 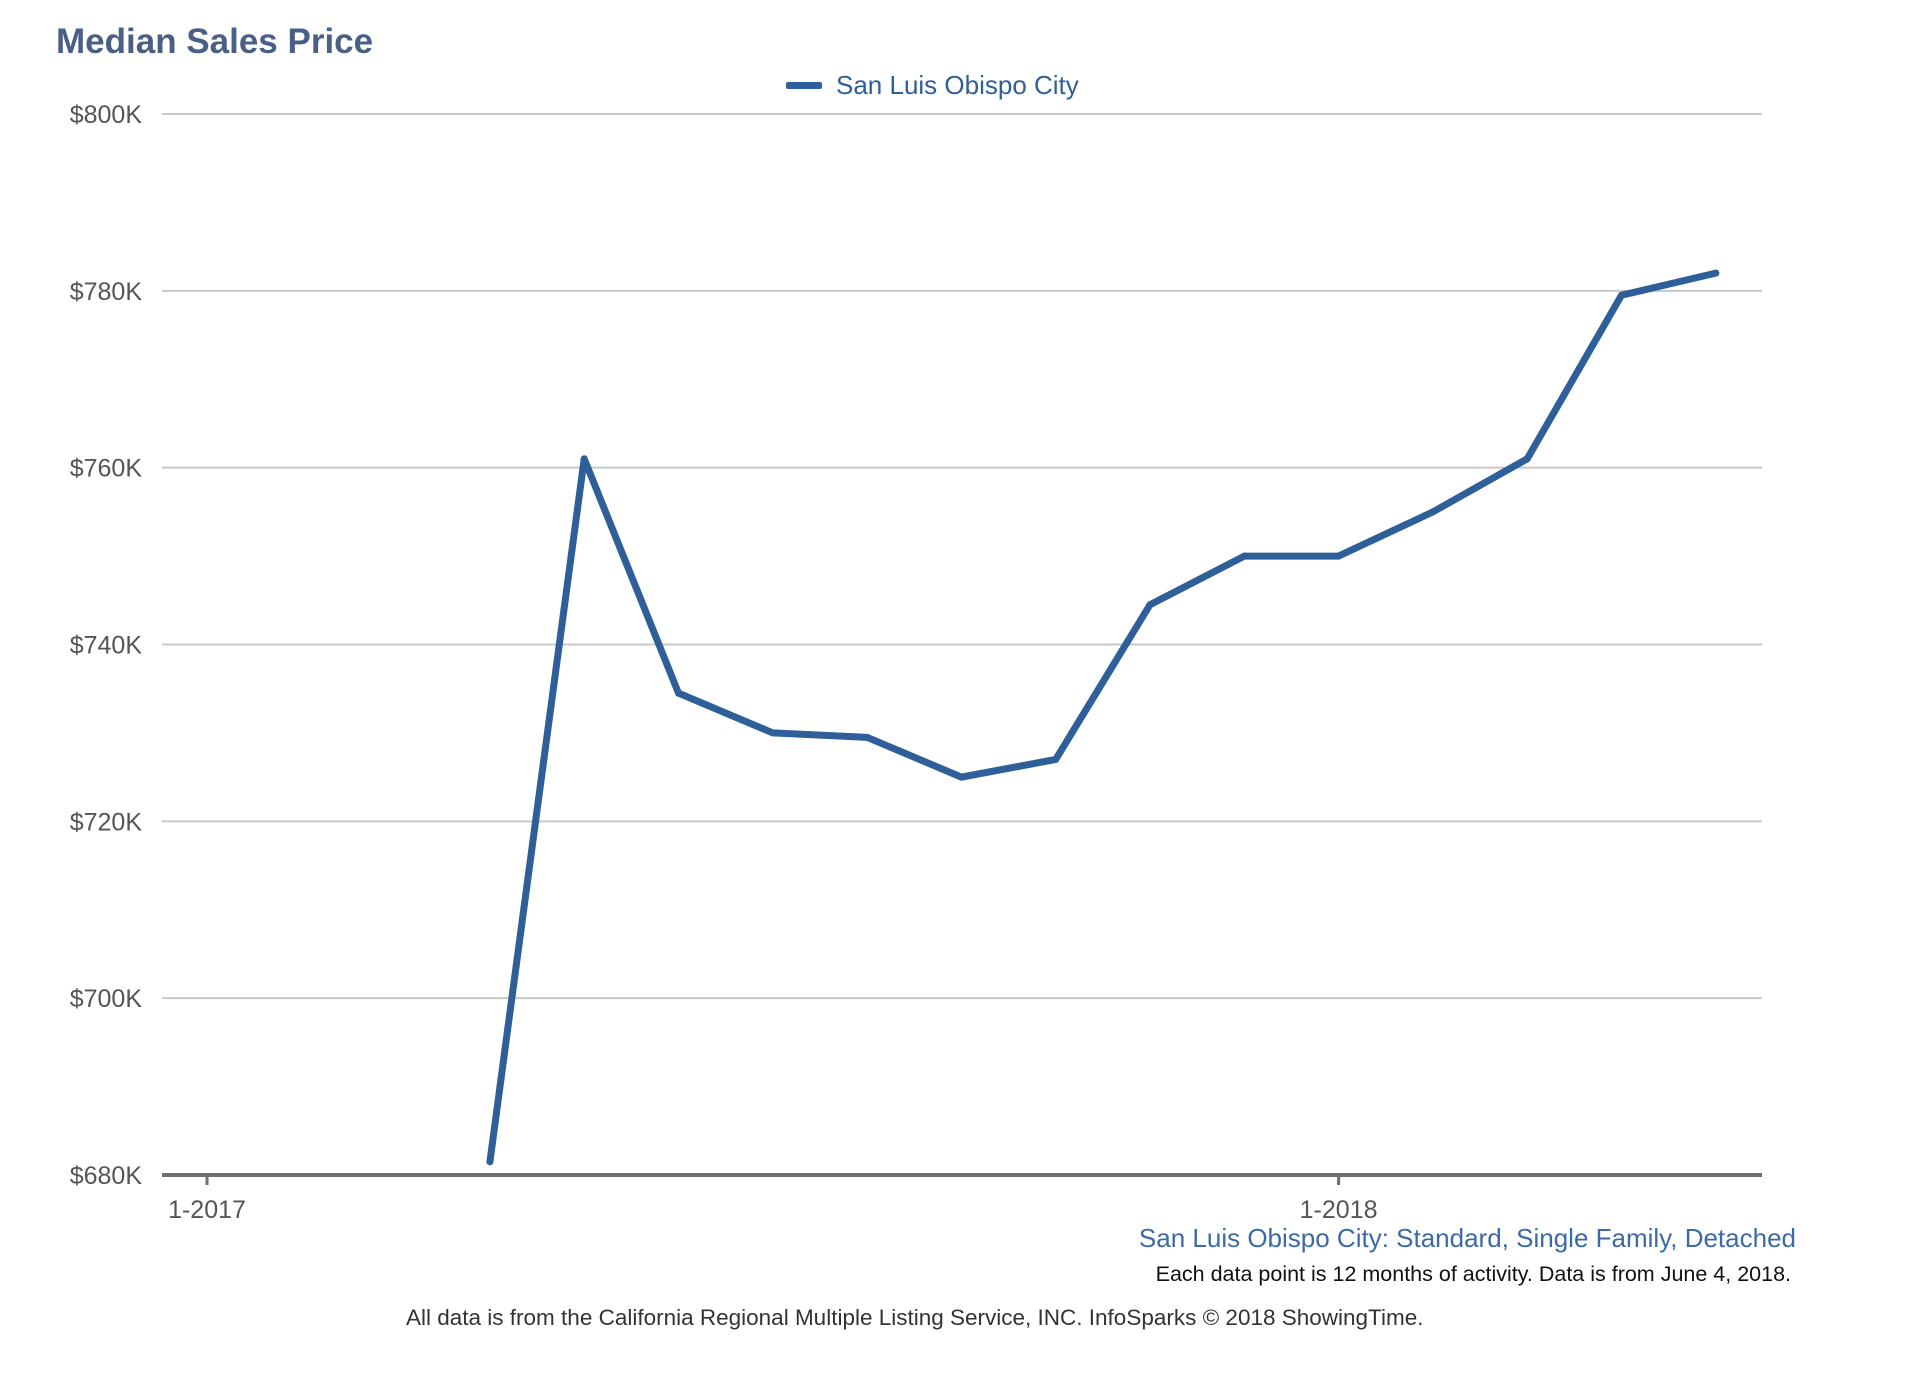 I want to click on x-tick-label: 1-2017, so click(x=207, y=1210).